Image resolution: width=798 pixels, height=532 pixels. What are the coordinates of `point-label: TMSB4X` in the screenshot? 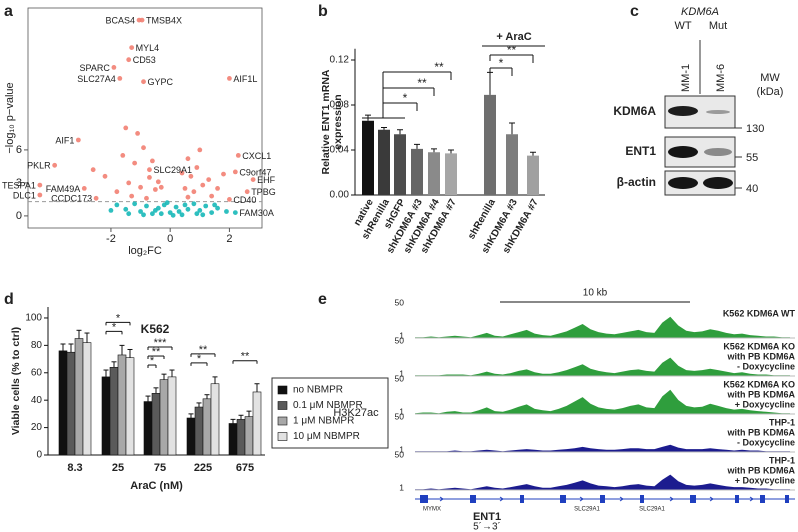 It's located at (164, 20).